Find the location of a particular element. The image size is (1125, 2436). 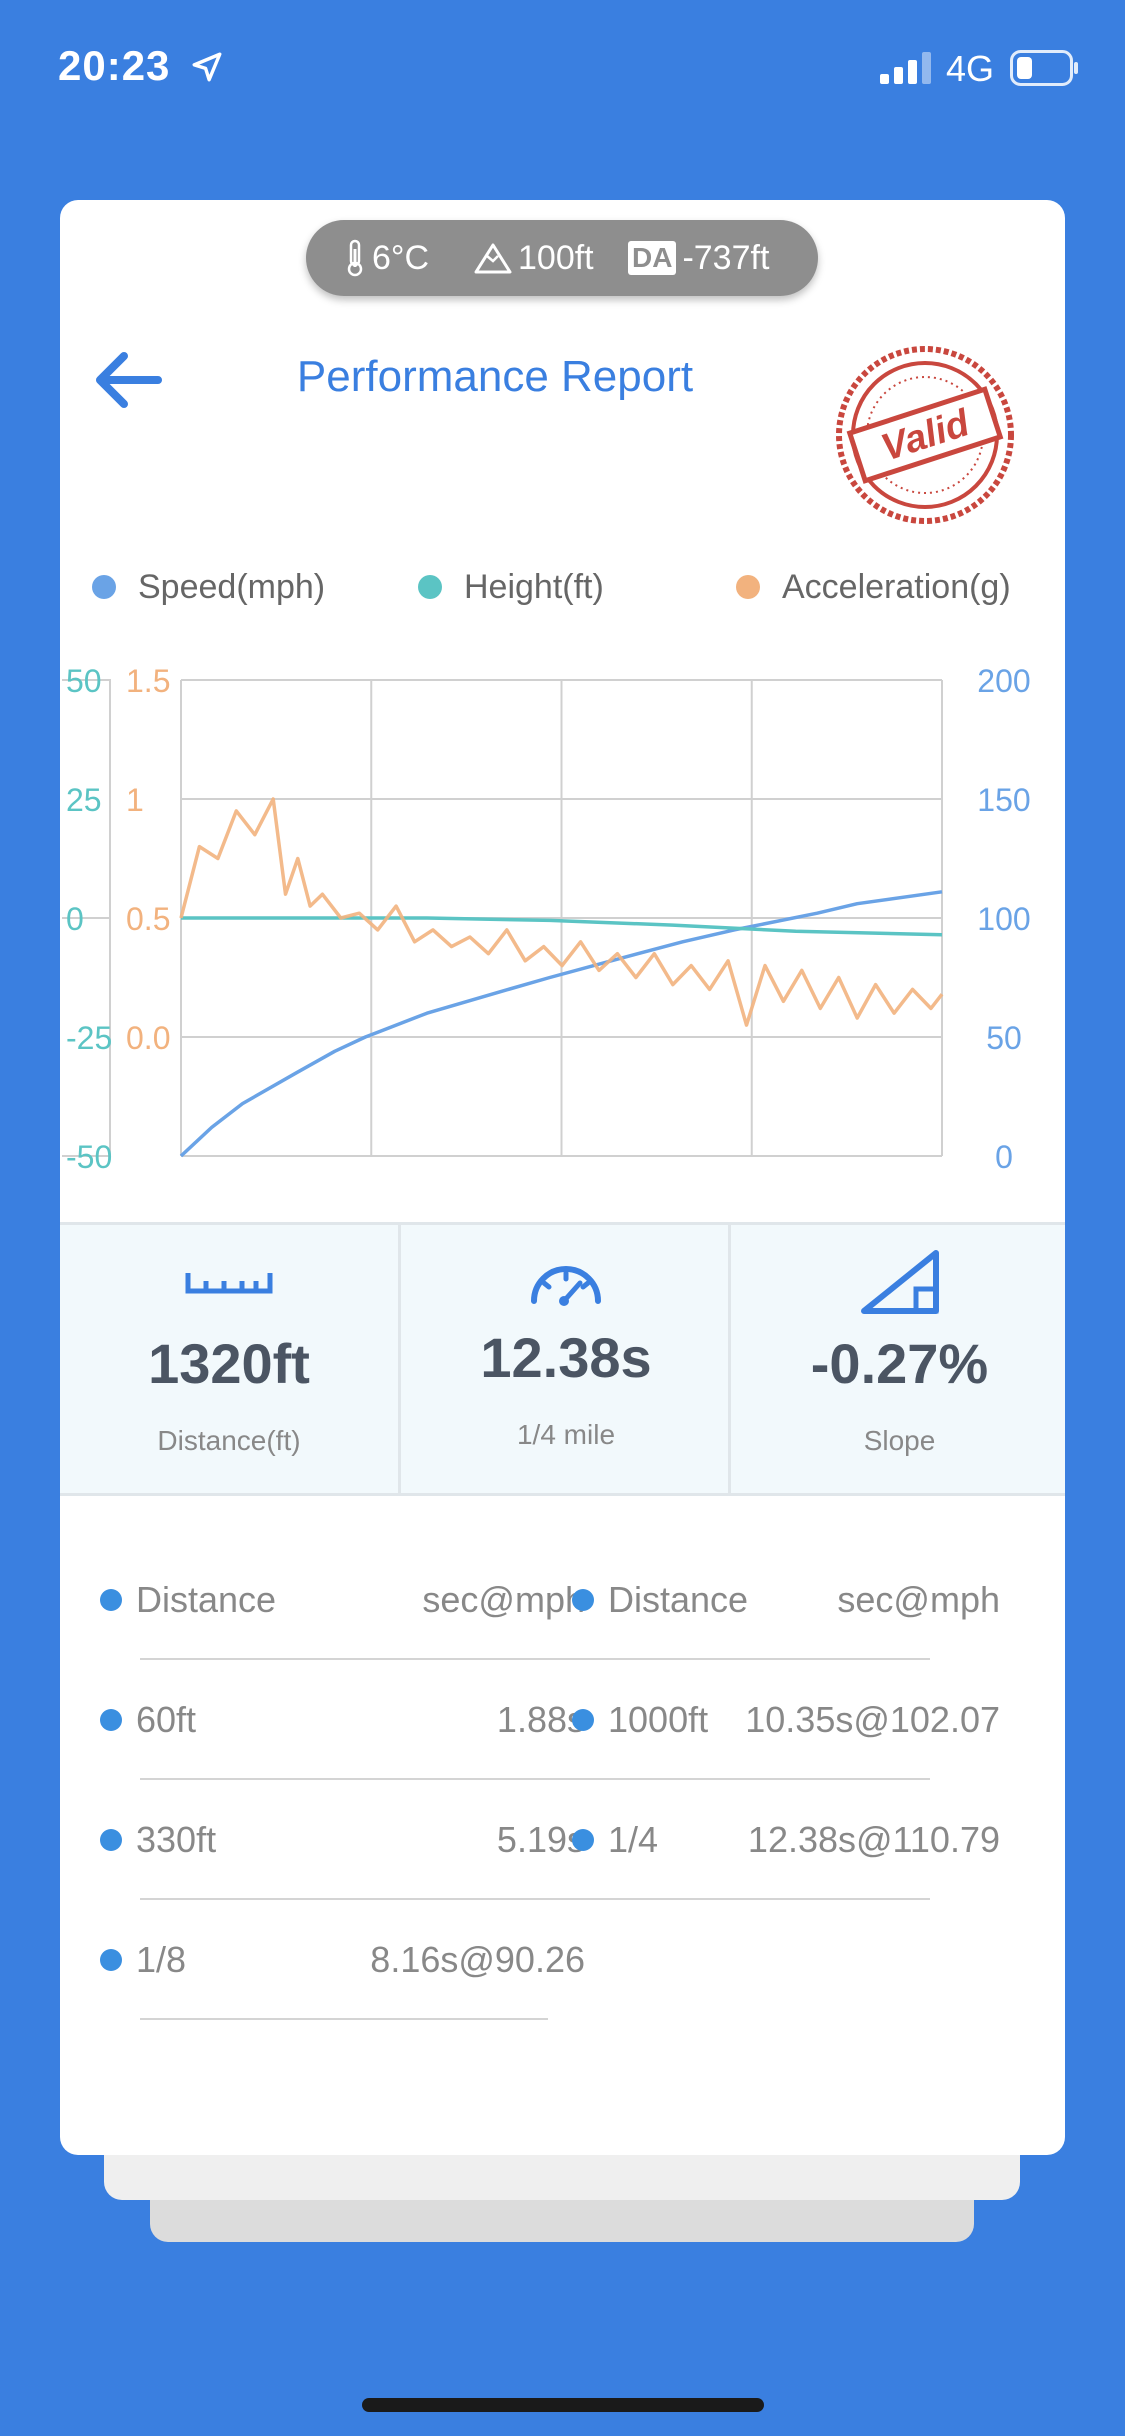

table-row: 1/8 8.16s@90.26 is located at coordinates (562, 1990).